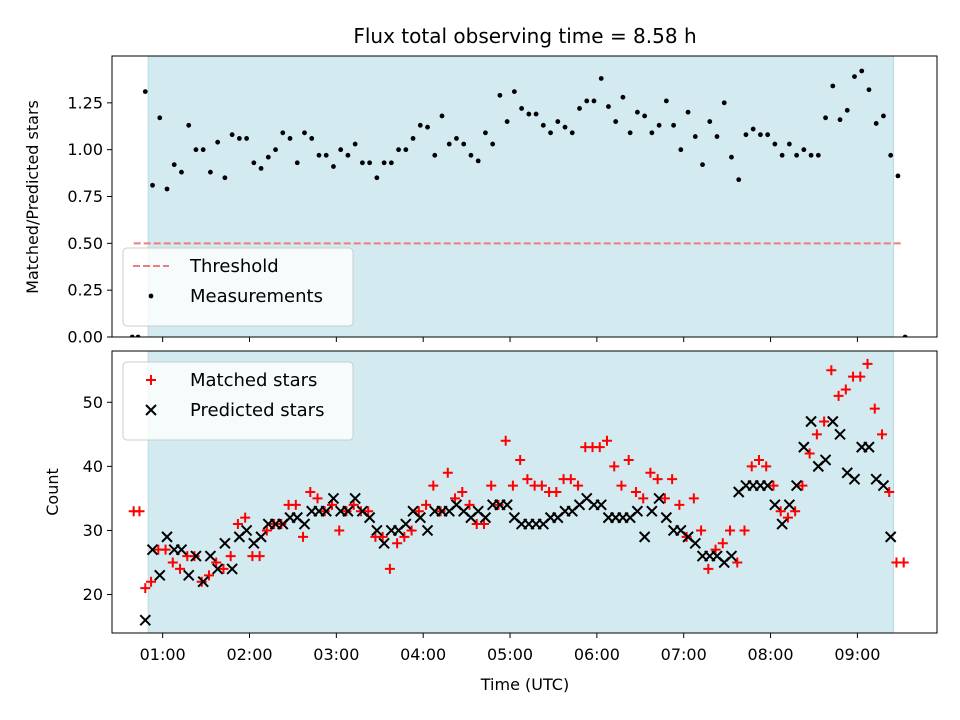 This screenshot has height=720, width=960. I want to click on x-tick-label: 04:00, so click(423, 654).